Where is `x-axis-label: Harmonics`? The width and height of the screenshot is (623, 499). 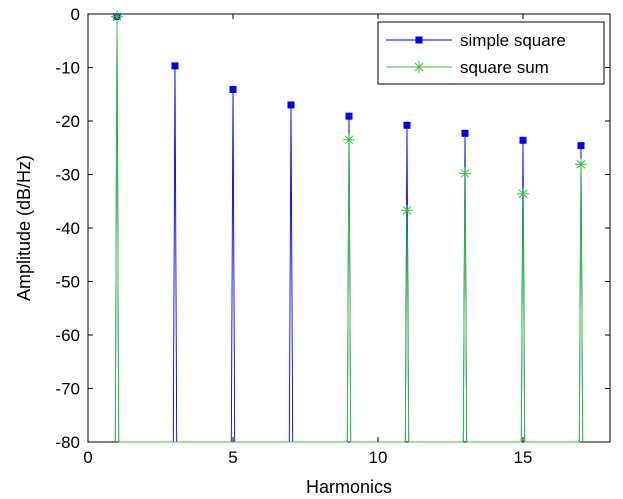 x-axis-label: Harmonics is located at coordinates (349, 487).